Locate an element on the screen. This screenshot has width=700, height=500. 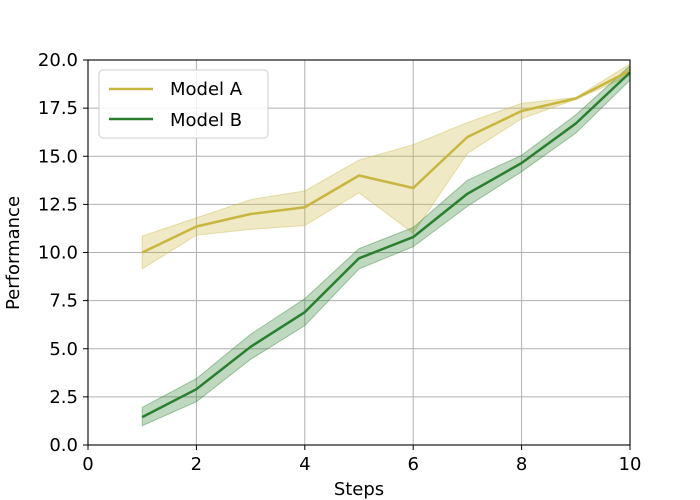
x-axis-label: Steps is located at coordinates (359, 489).